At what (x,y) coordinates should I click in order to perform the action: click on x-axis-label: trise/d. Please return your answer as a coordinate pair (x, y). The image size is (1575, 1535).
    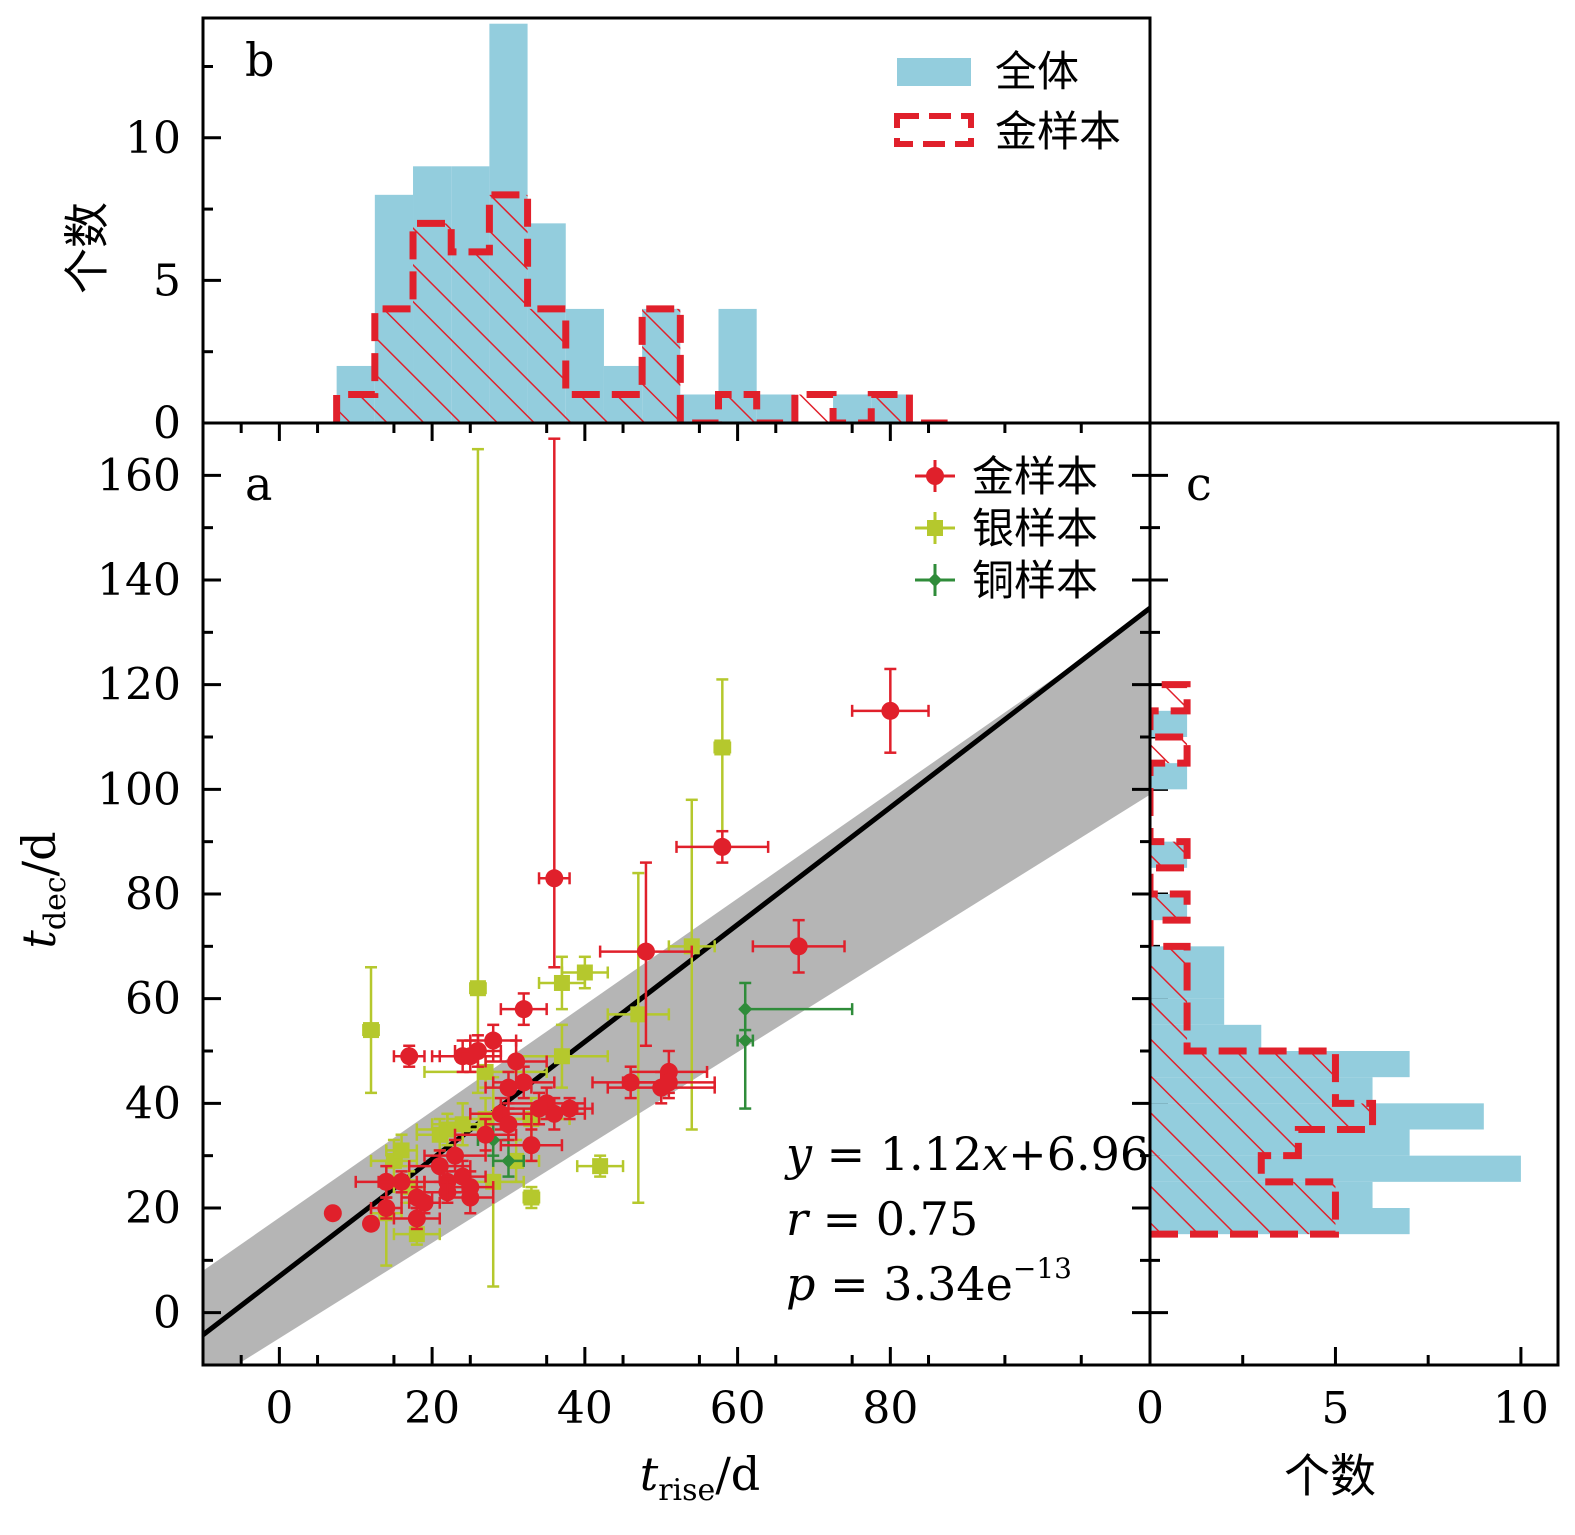
    Looking at the image, I should click on (700, 1477).